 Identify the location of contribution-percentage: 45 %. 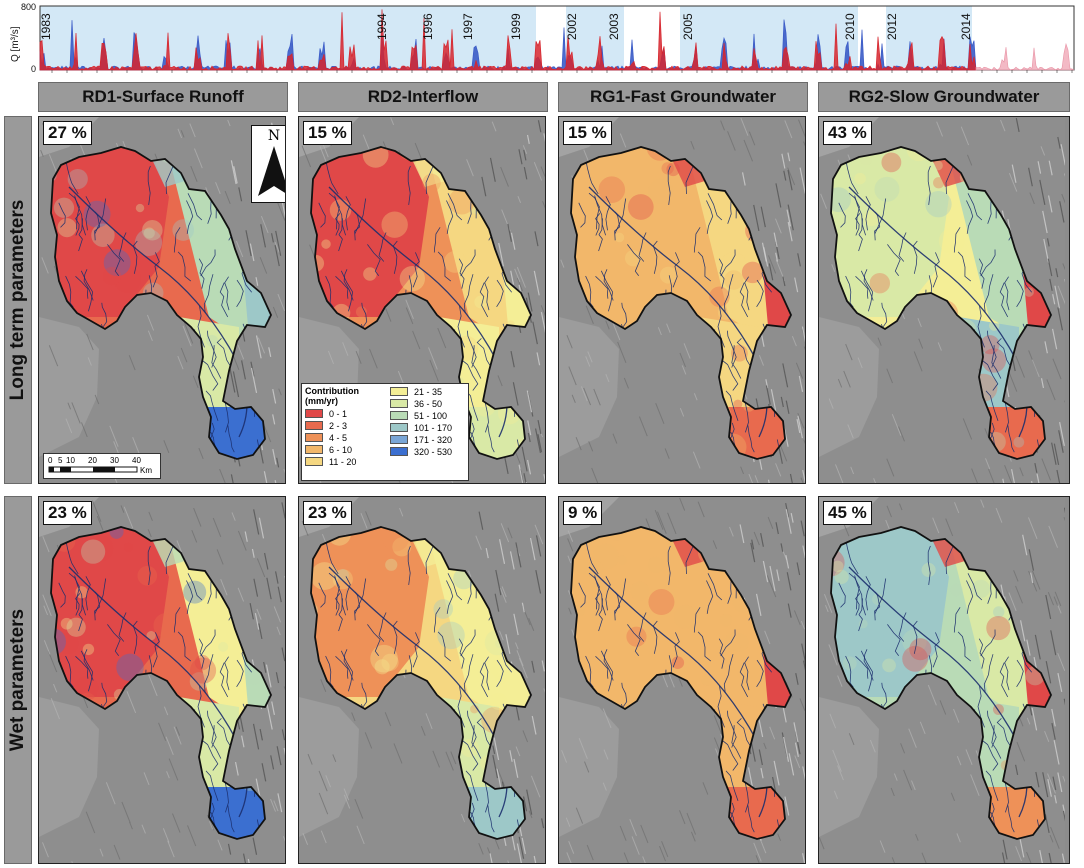
(847, 513).